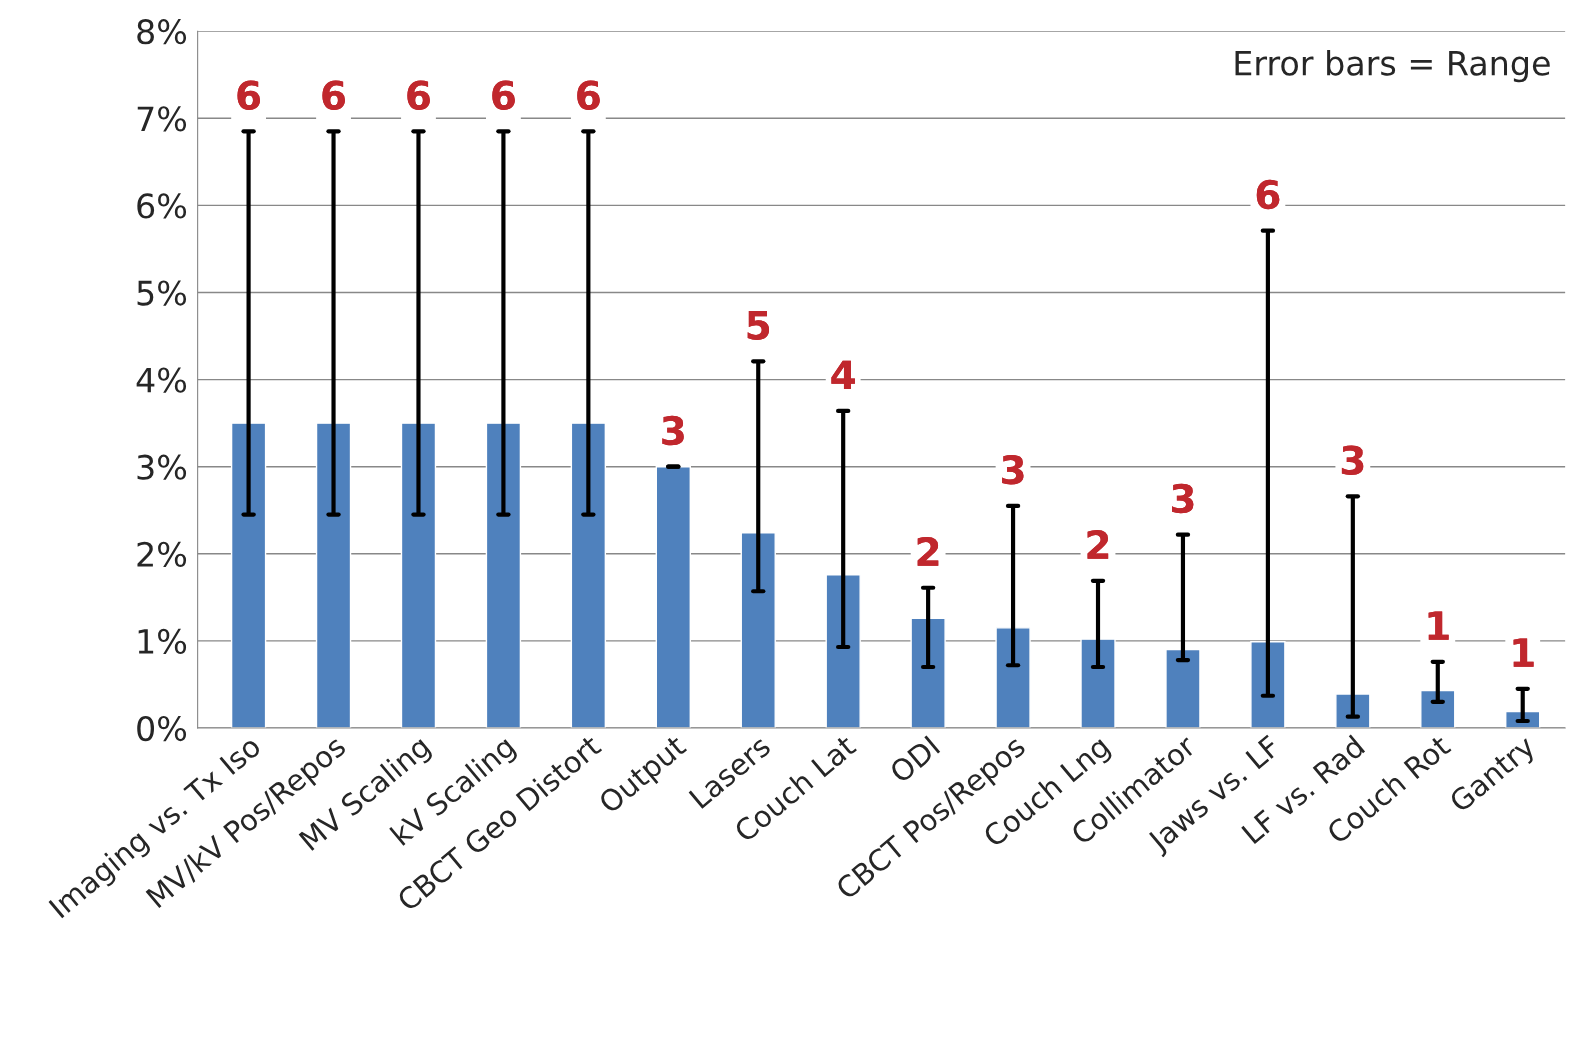 The width and height of the screenshot is (1581, 1040). What do you see at coordinates (162, 467) in the screenshot?
I see `y-tick-label: 3%` at bounding box center [162, 467].